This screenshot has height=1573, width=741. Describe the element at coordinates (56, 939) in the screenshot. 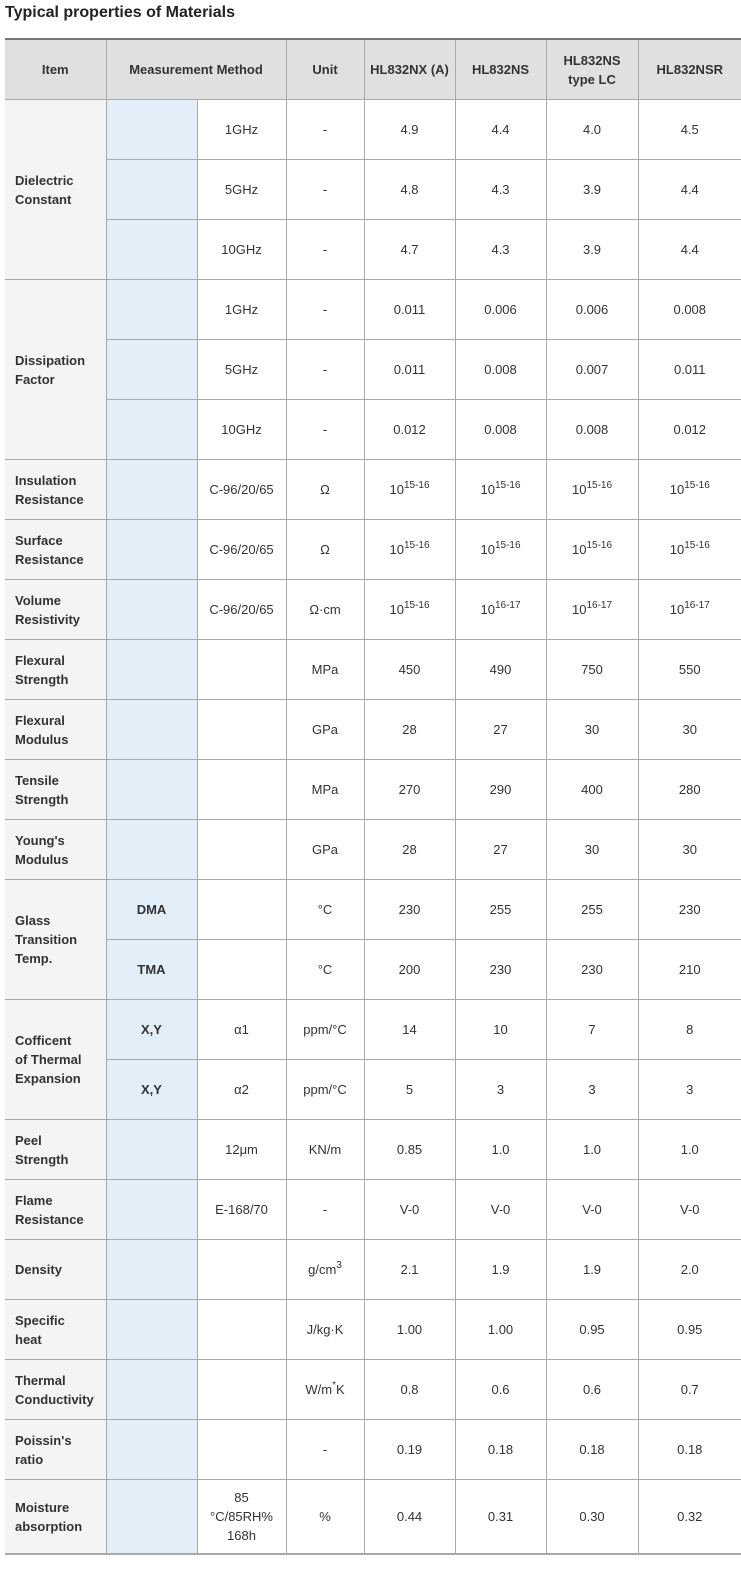

I see `item-label: Glass Transition Temp.` at that location.